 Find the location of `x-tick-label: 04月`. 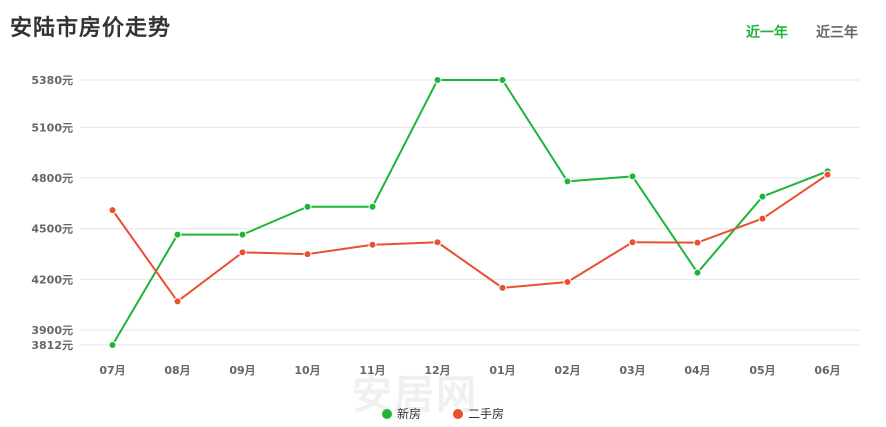

x-tick-label: 04月 is located at coordinates (697, 370).